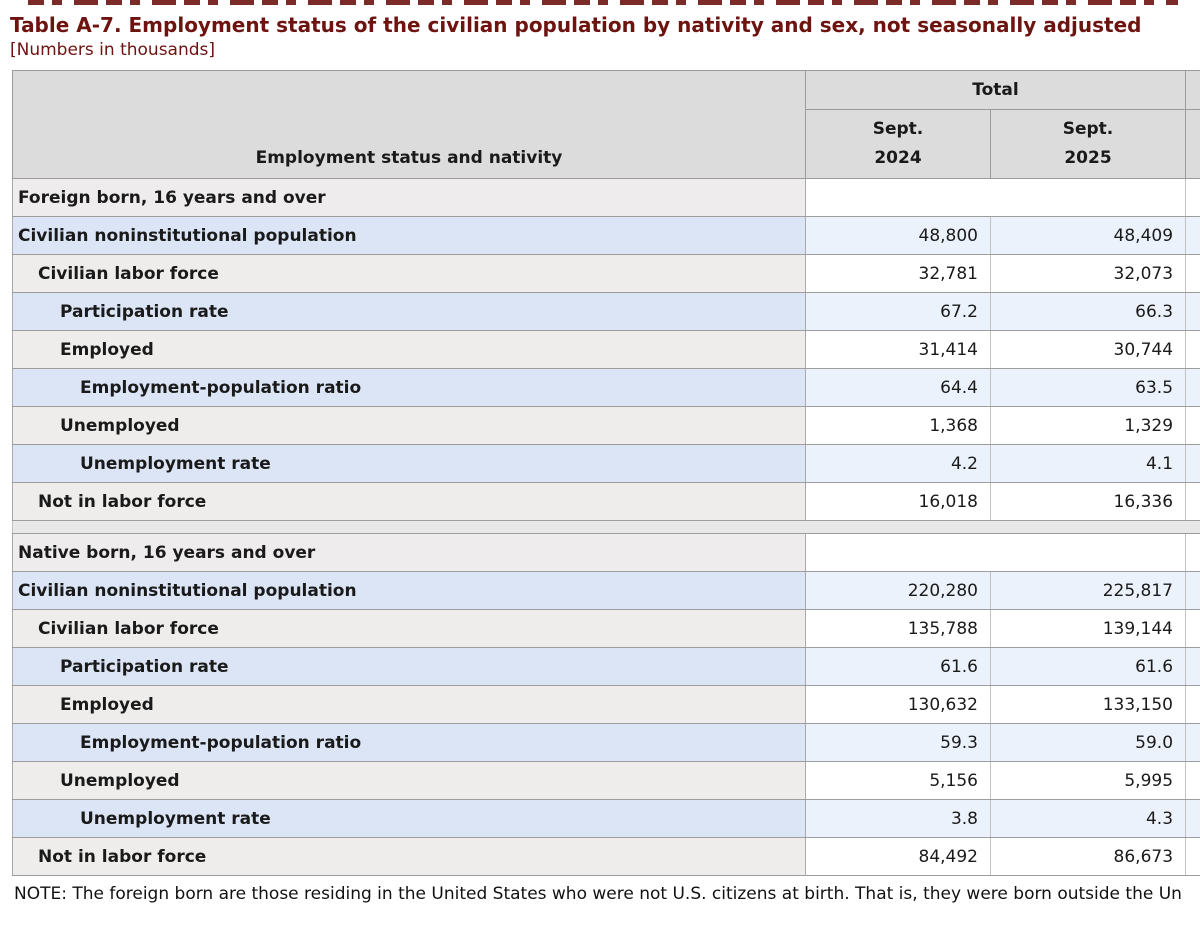  Describe the element at coordinates (1088, 704) in the screenshot. I see `value-cell: 133,150` at that location.